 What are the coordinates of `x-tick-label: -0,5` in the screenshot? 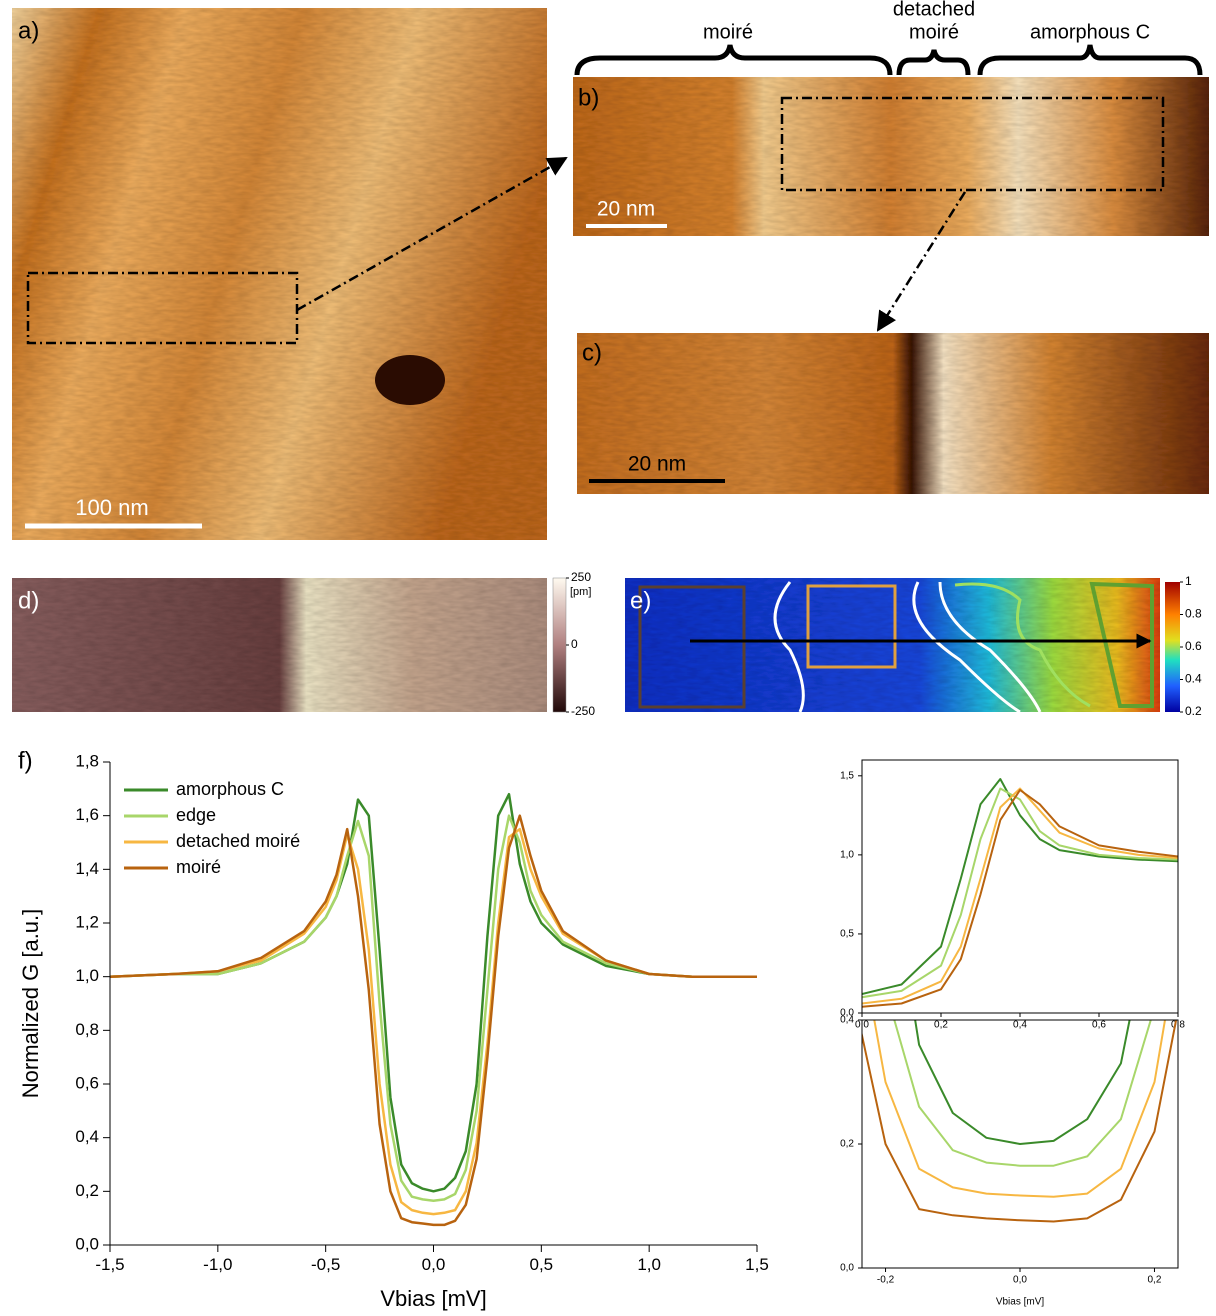 It's located at (325, 1264).